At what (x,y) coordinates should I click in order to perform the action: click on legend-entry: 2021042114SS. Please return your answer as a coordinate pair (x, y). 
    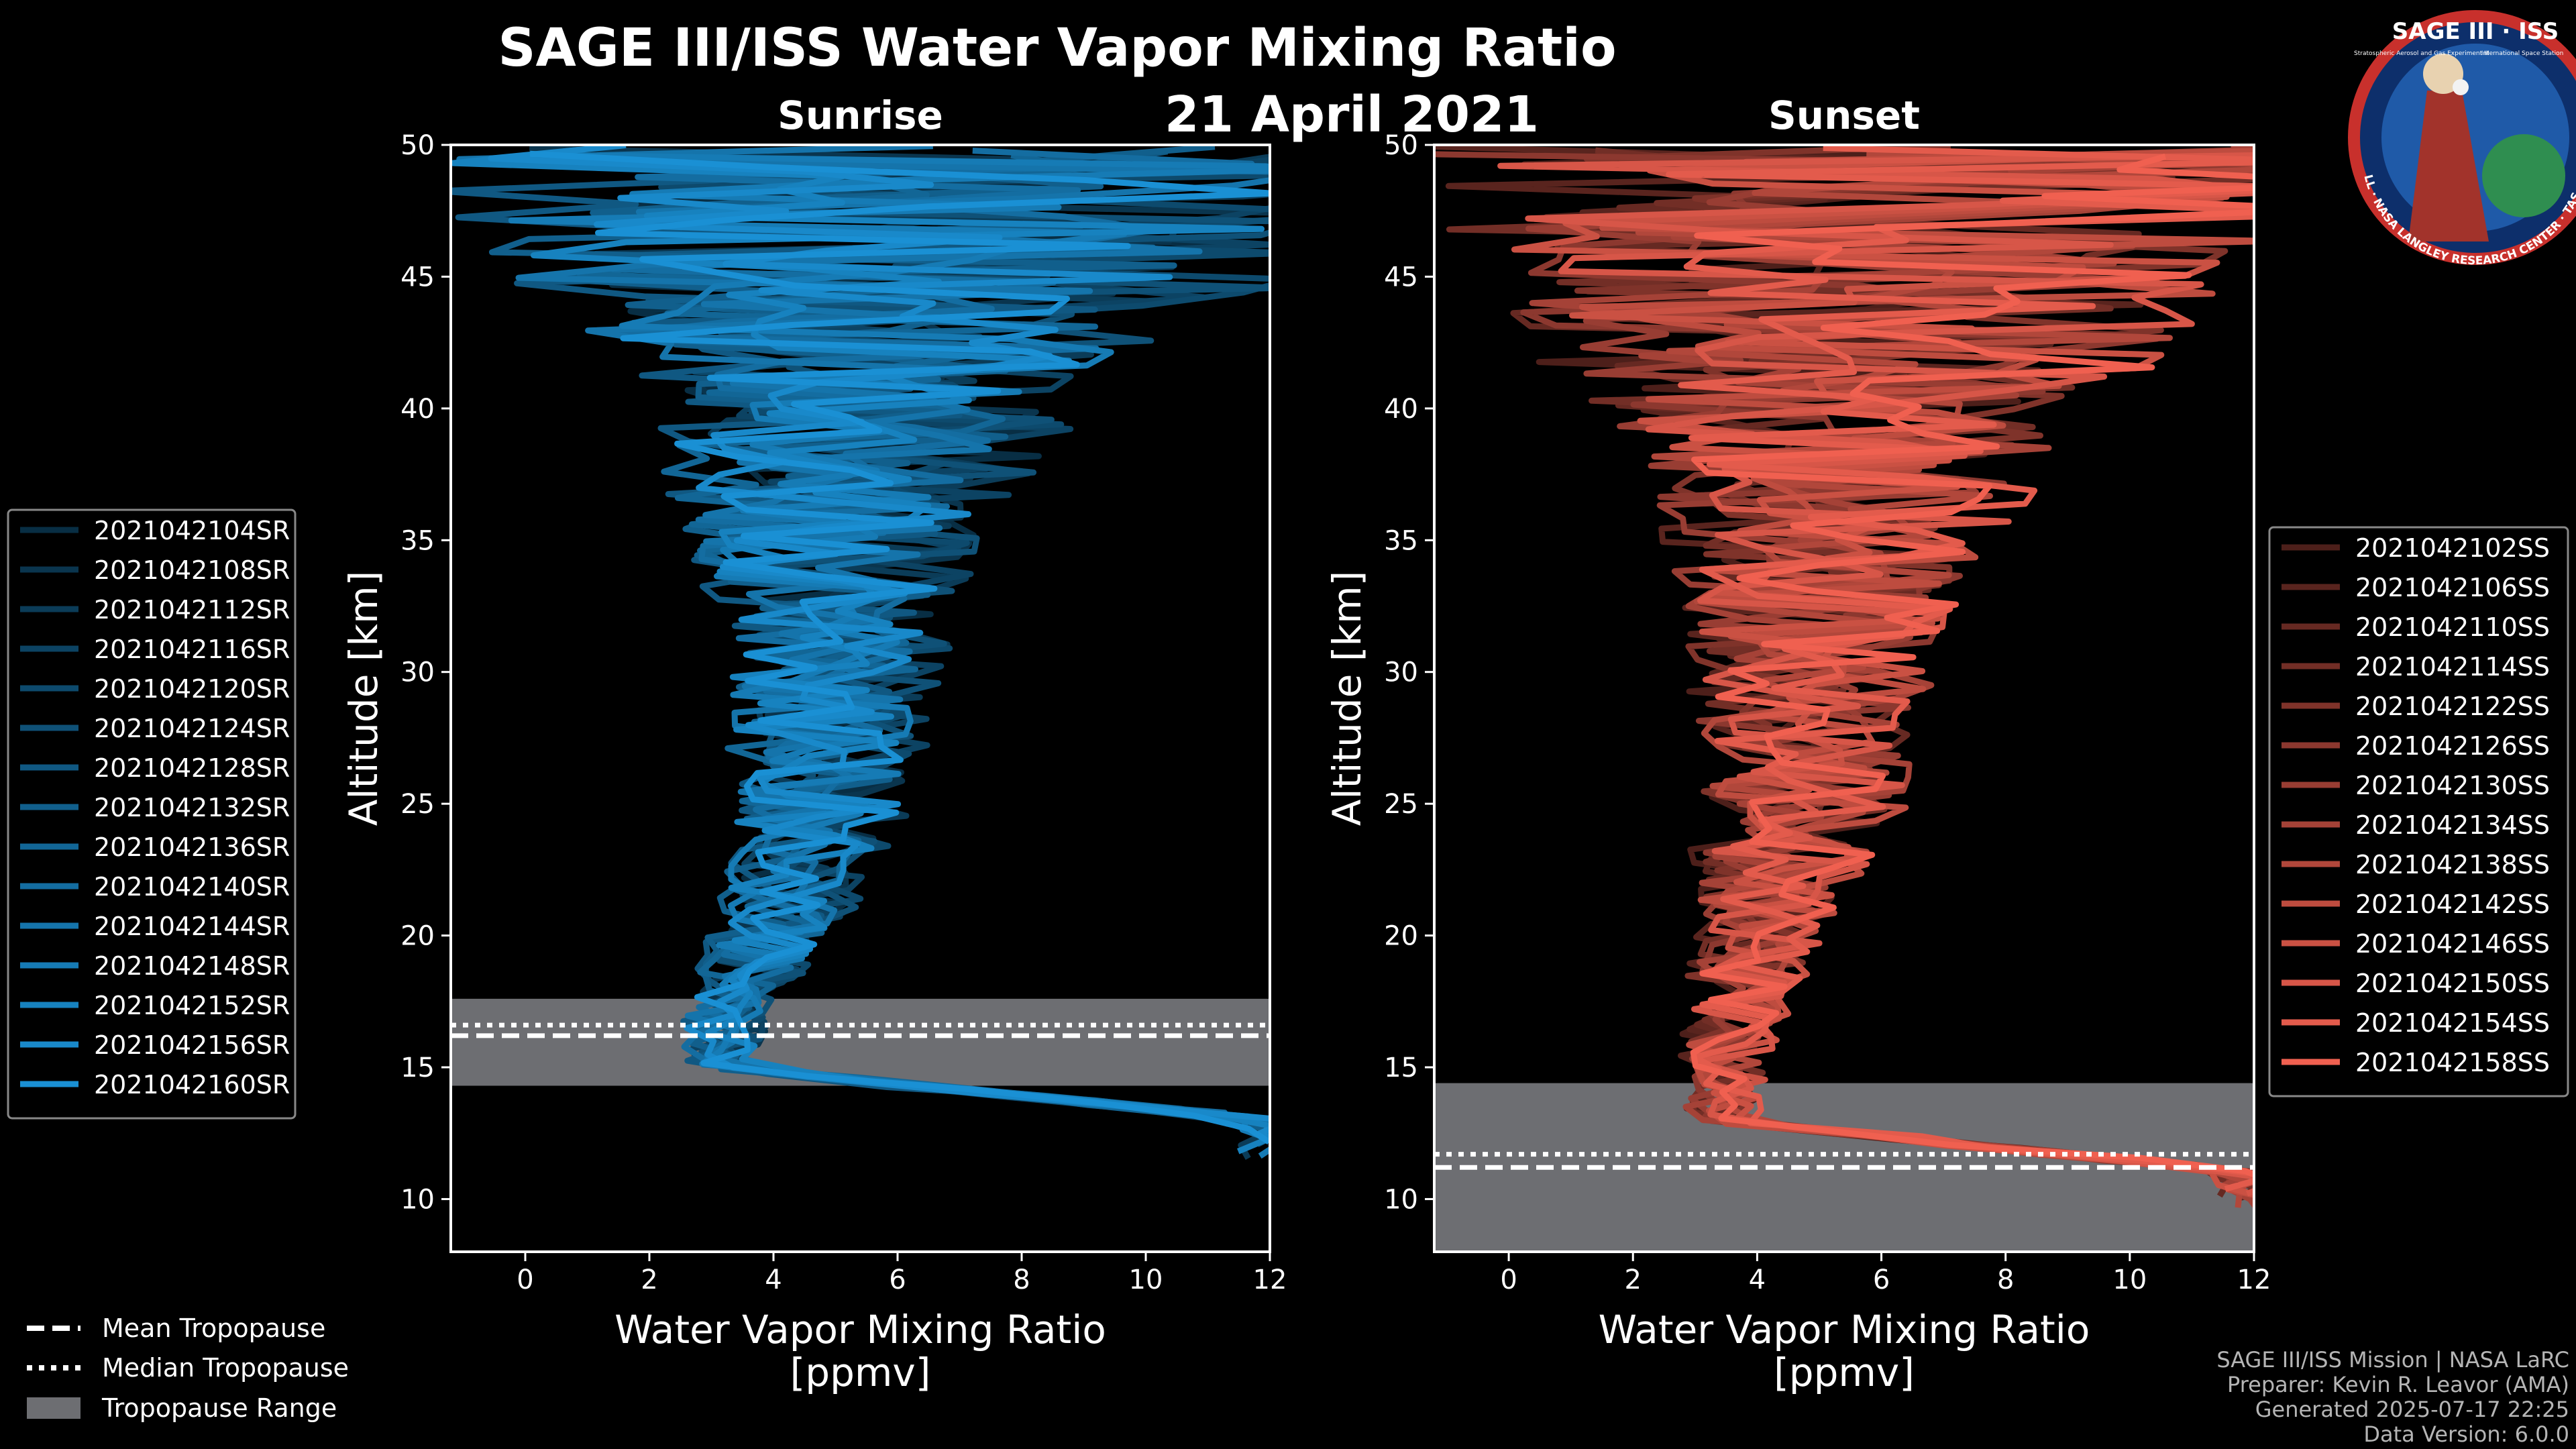
    Looking at the image, I should click on (2452, 667).